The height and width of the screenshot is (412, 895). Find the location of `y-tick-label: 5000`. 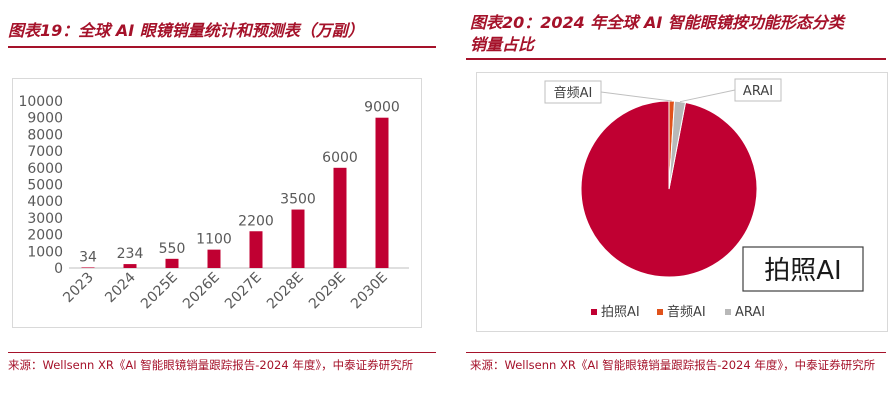

y-tick-label: 5000 is located at coordinates (45, 186).